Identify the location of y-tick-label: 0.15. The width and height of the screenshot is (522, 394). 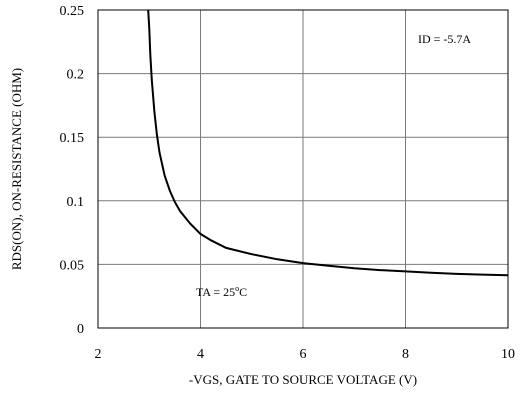
(72, 138).